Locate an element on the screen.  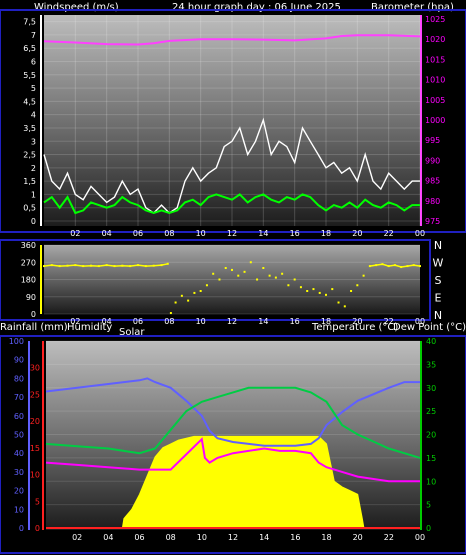
baro-y-tick-label: 1000 is located at coordinates (435, 120).